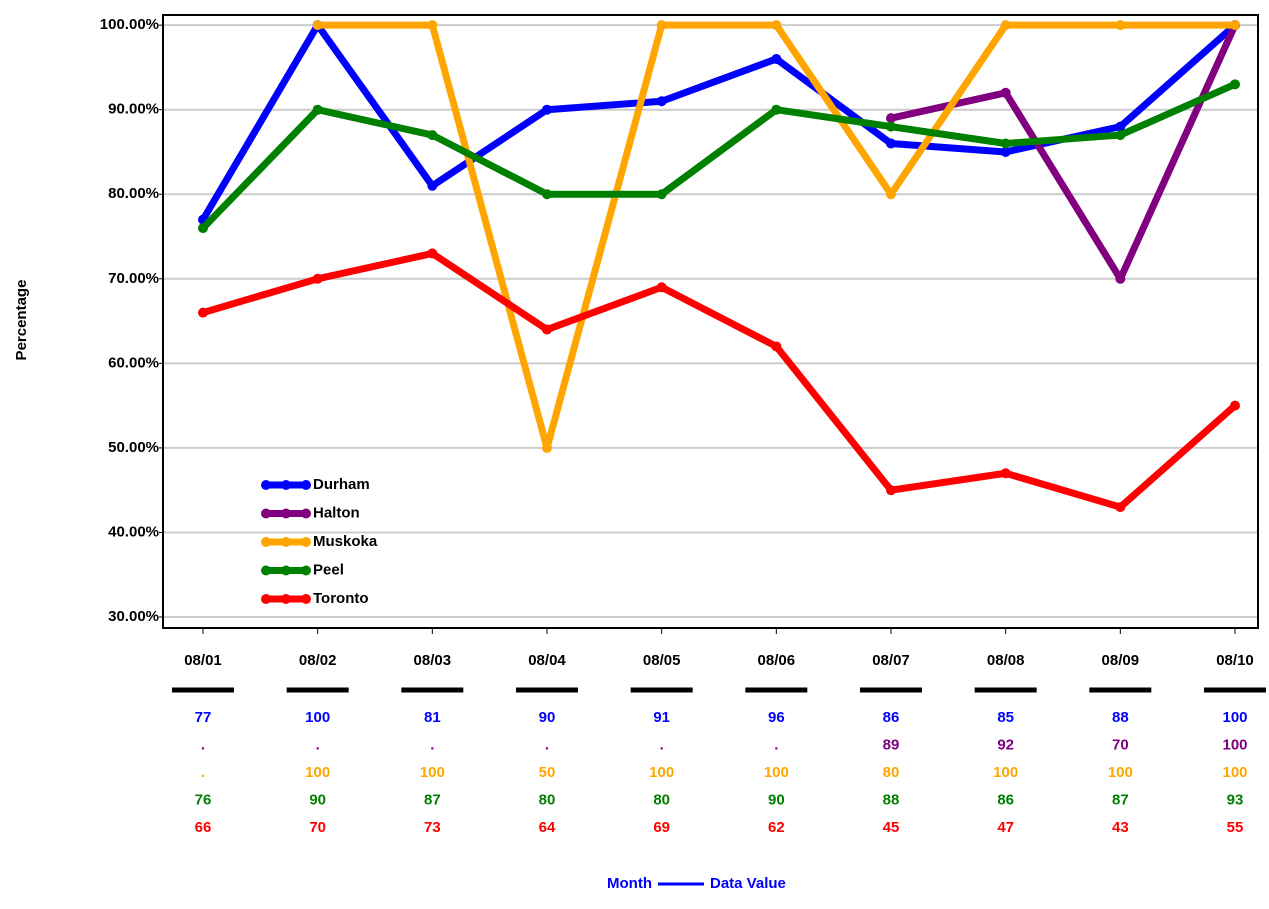  I want to click on x-tick-label: 08/04, so click(547, 660).